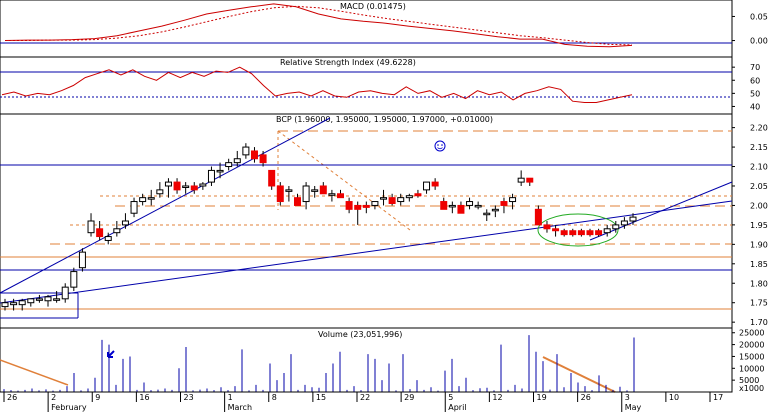  What do you see at coordinates (360, 334) in the screenshot?
I see `volume-title: Volume (23,051,996)` at bounding box center [360, 334].